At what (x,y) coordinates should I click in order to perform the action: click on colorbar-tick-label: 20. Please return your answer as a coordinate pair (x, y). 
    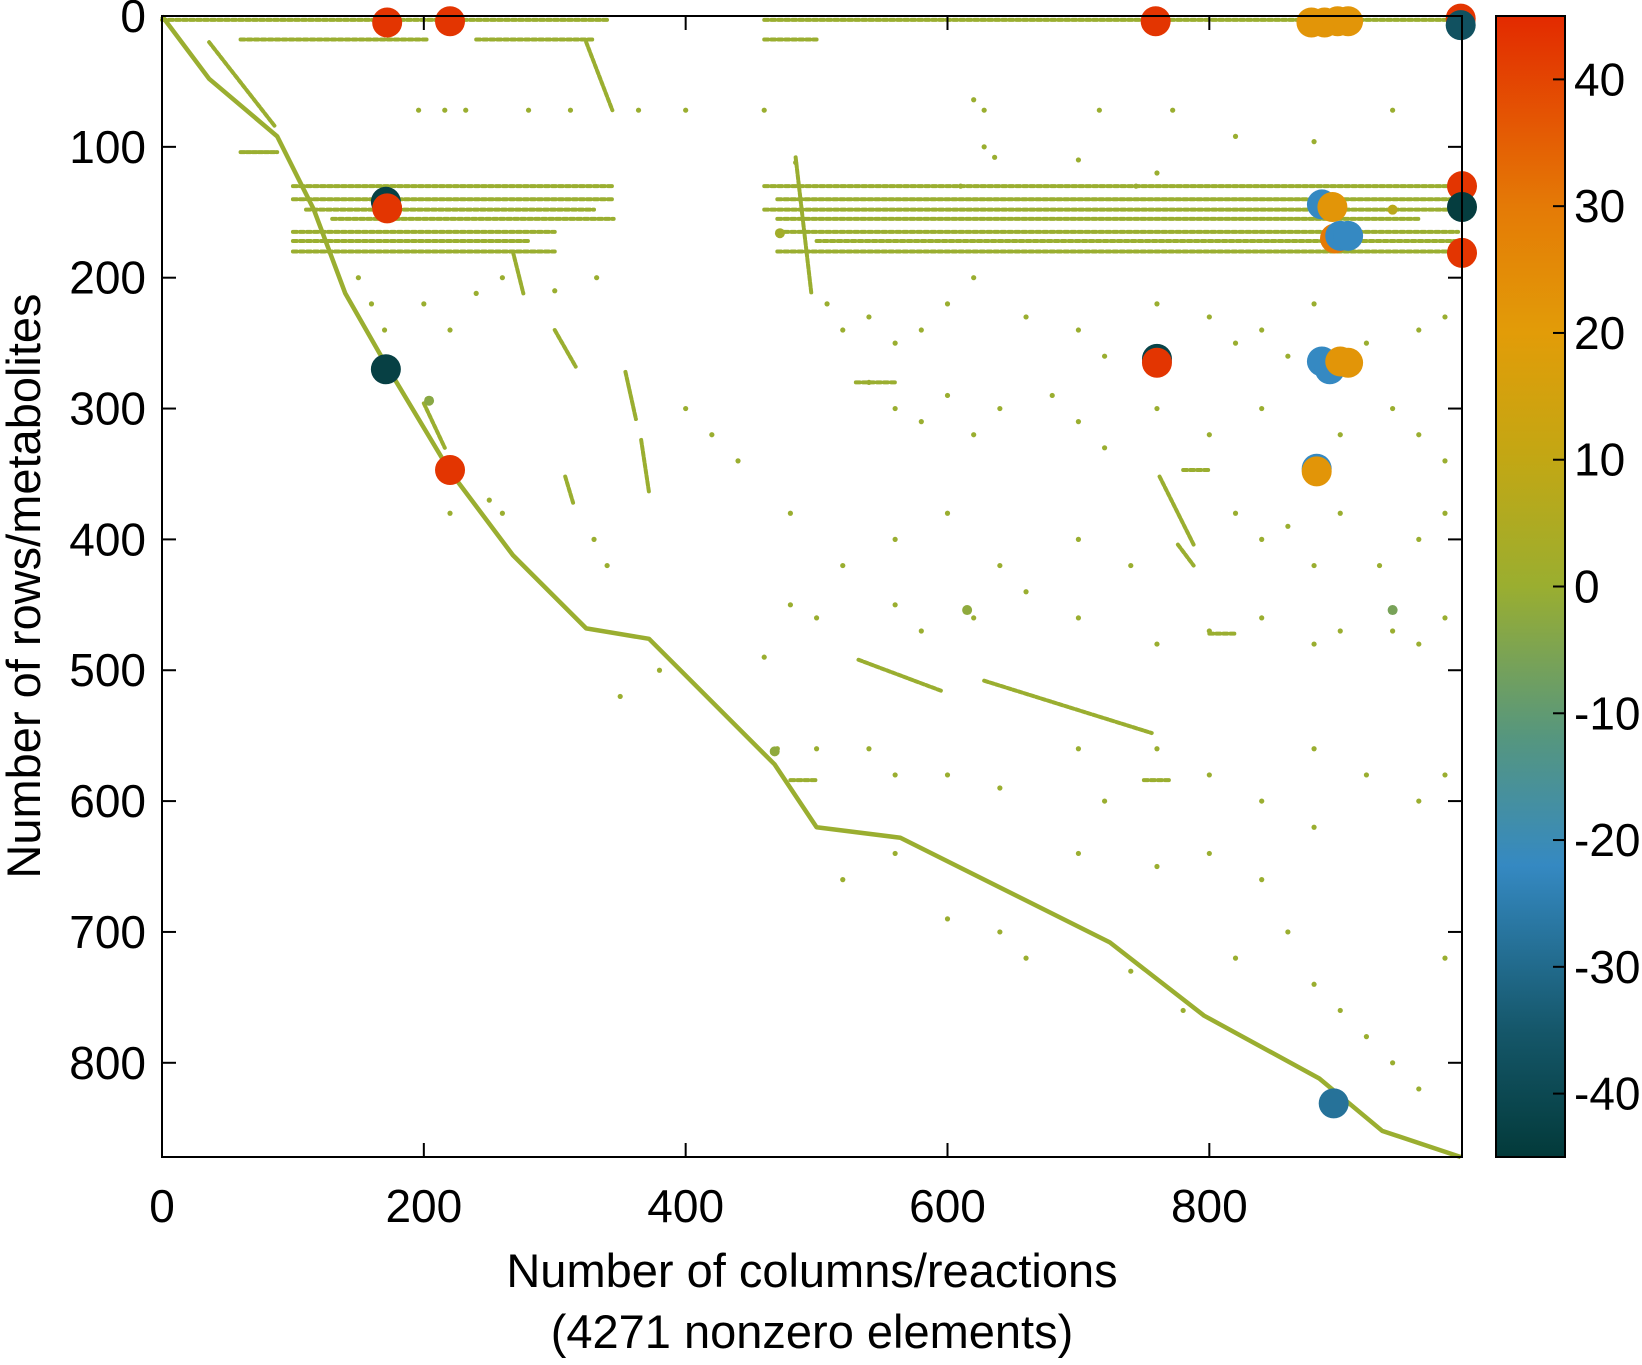
    Looking at the image, I should click on (1599, 333).